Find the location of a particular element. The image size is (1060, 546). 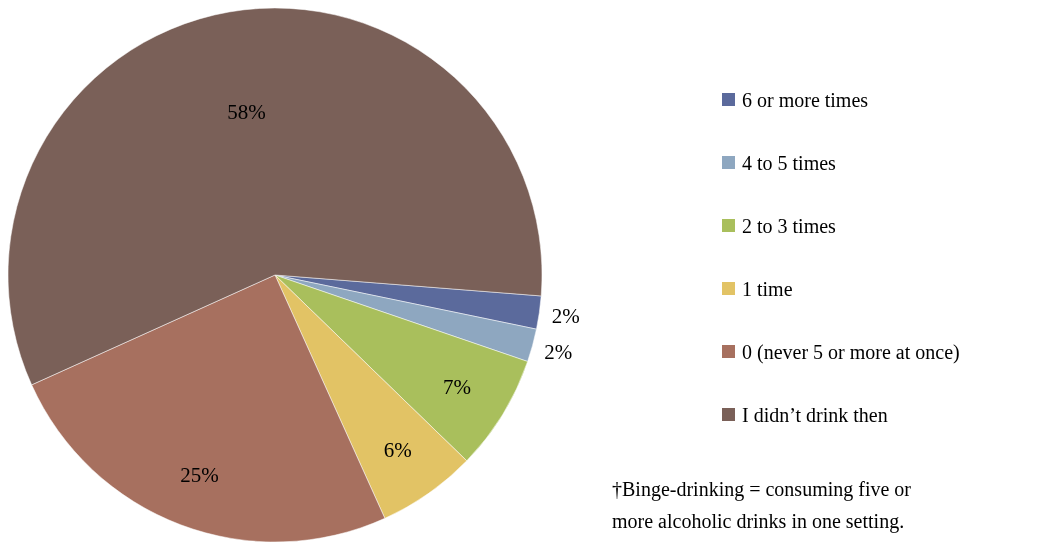

legend-label: 6 or more times is located at coordinates (805, 100).